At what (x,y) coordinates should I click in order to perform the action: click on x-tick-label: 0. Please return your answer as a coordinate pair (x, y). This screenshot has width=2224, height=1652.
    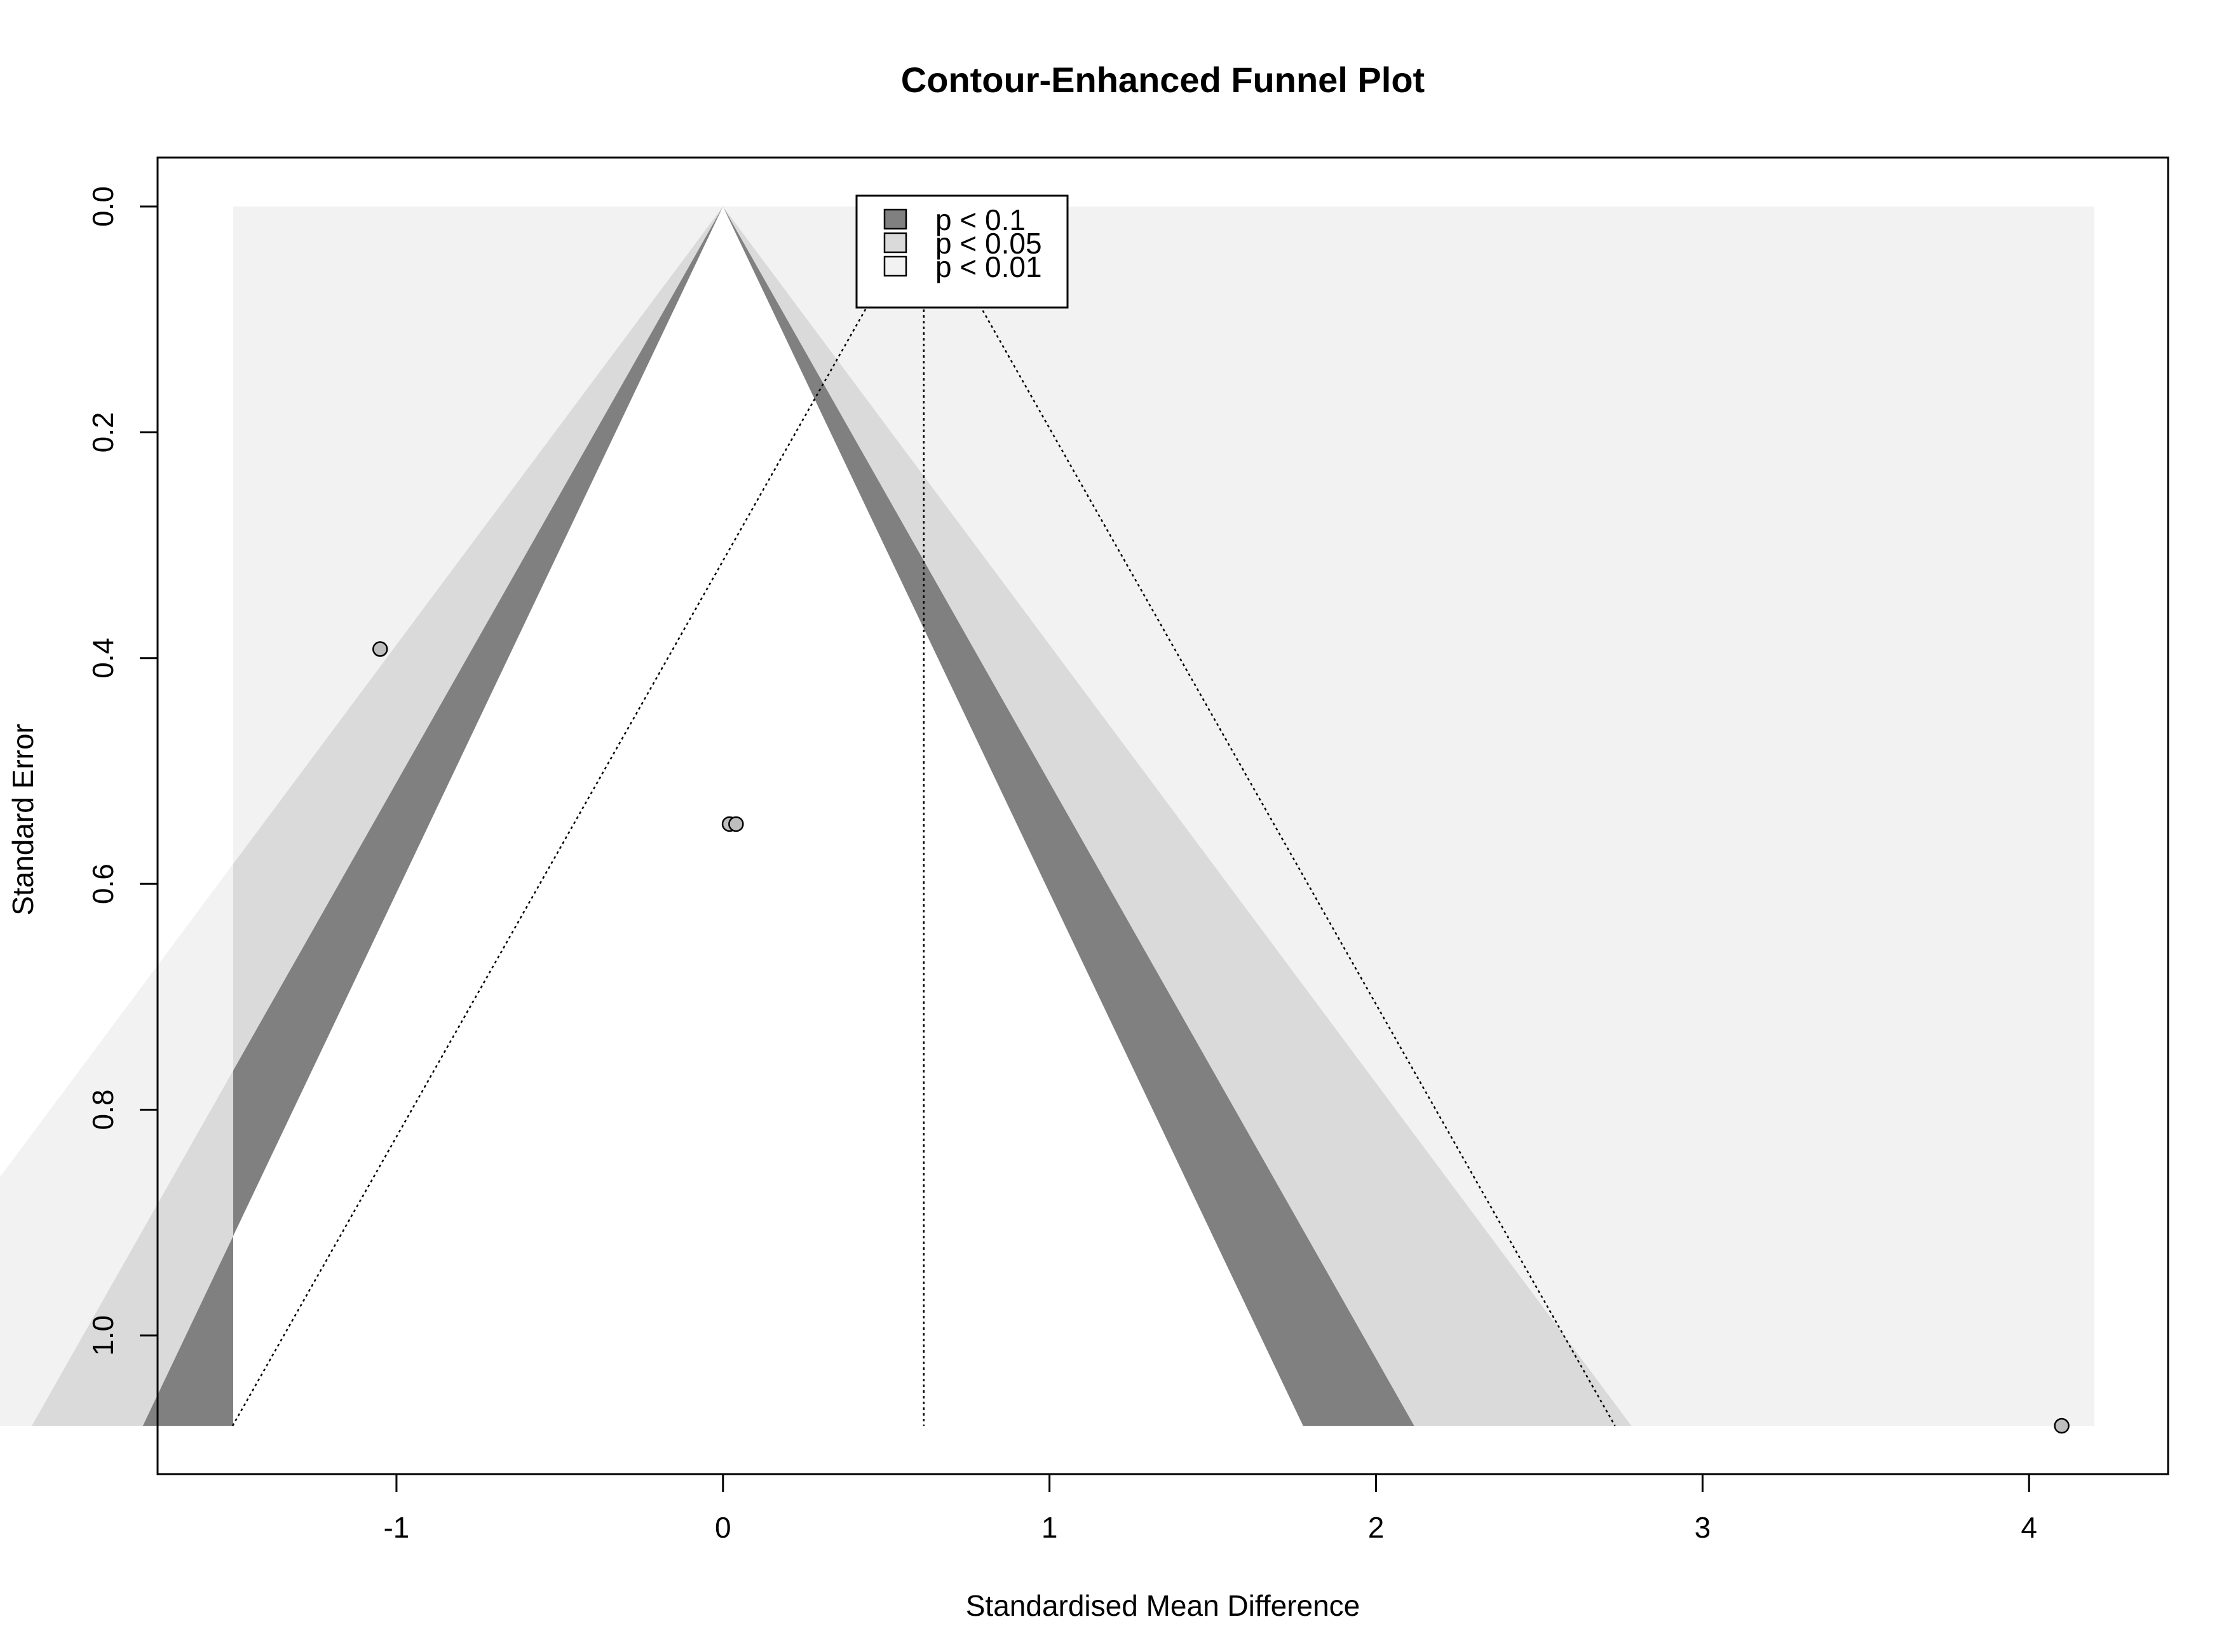
    Looking at the image, I should click on (723, 1528).